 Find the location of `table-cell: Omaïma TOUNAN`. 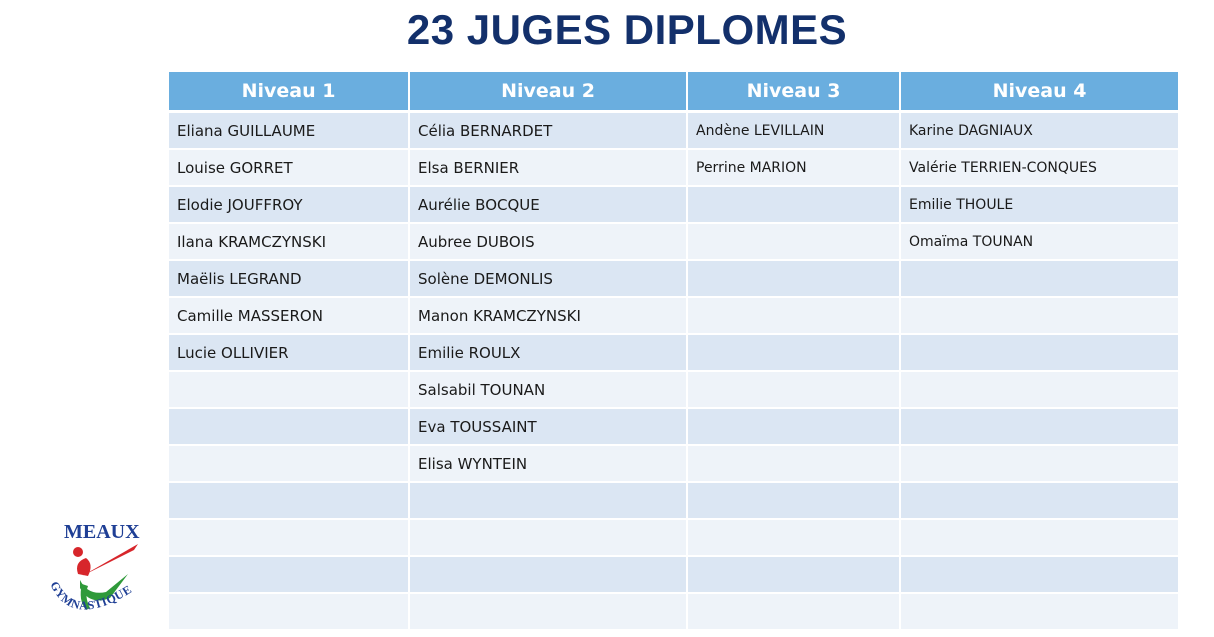

table-cell: Omaïma TOUNAN is located at coordinates (1040, 242).